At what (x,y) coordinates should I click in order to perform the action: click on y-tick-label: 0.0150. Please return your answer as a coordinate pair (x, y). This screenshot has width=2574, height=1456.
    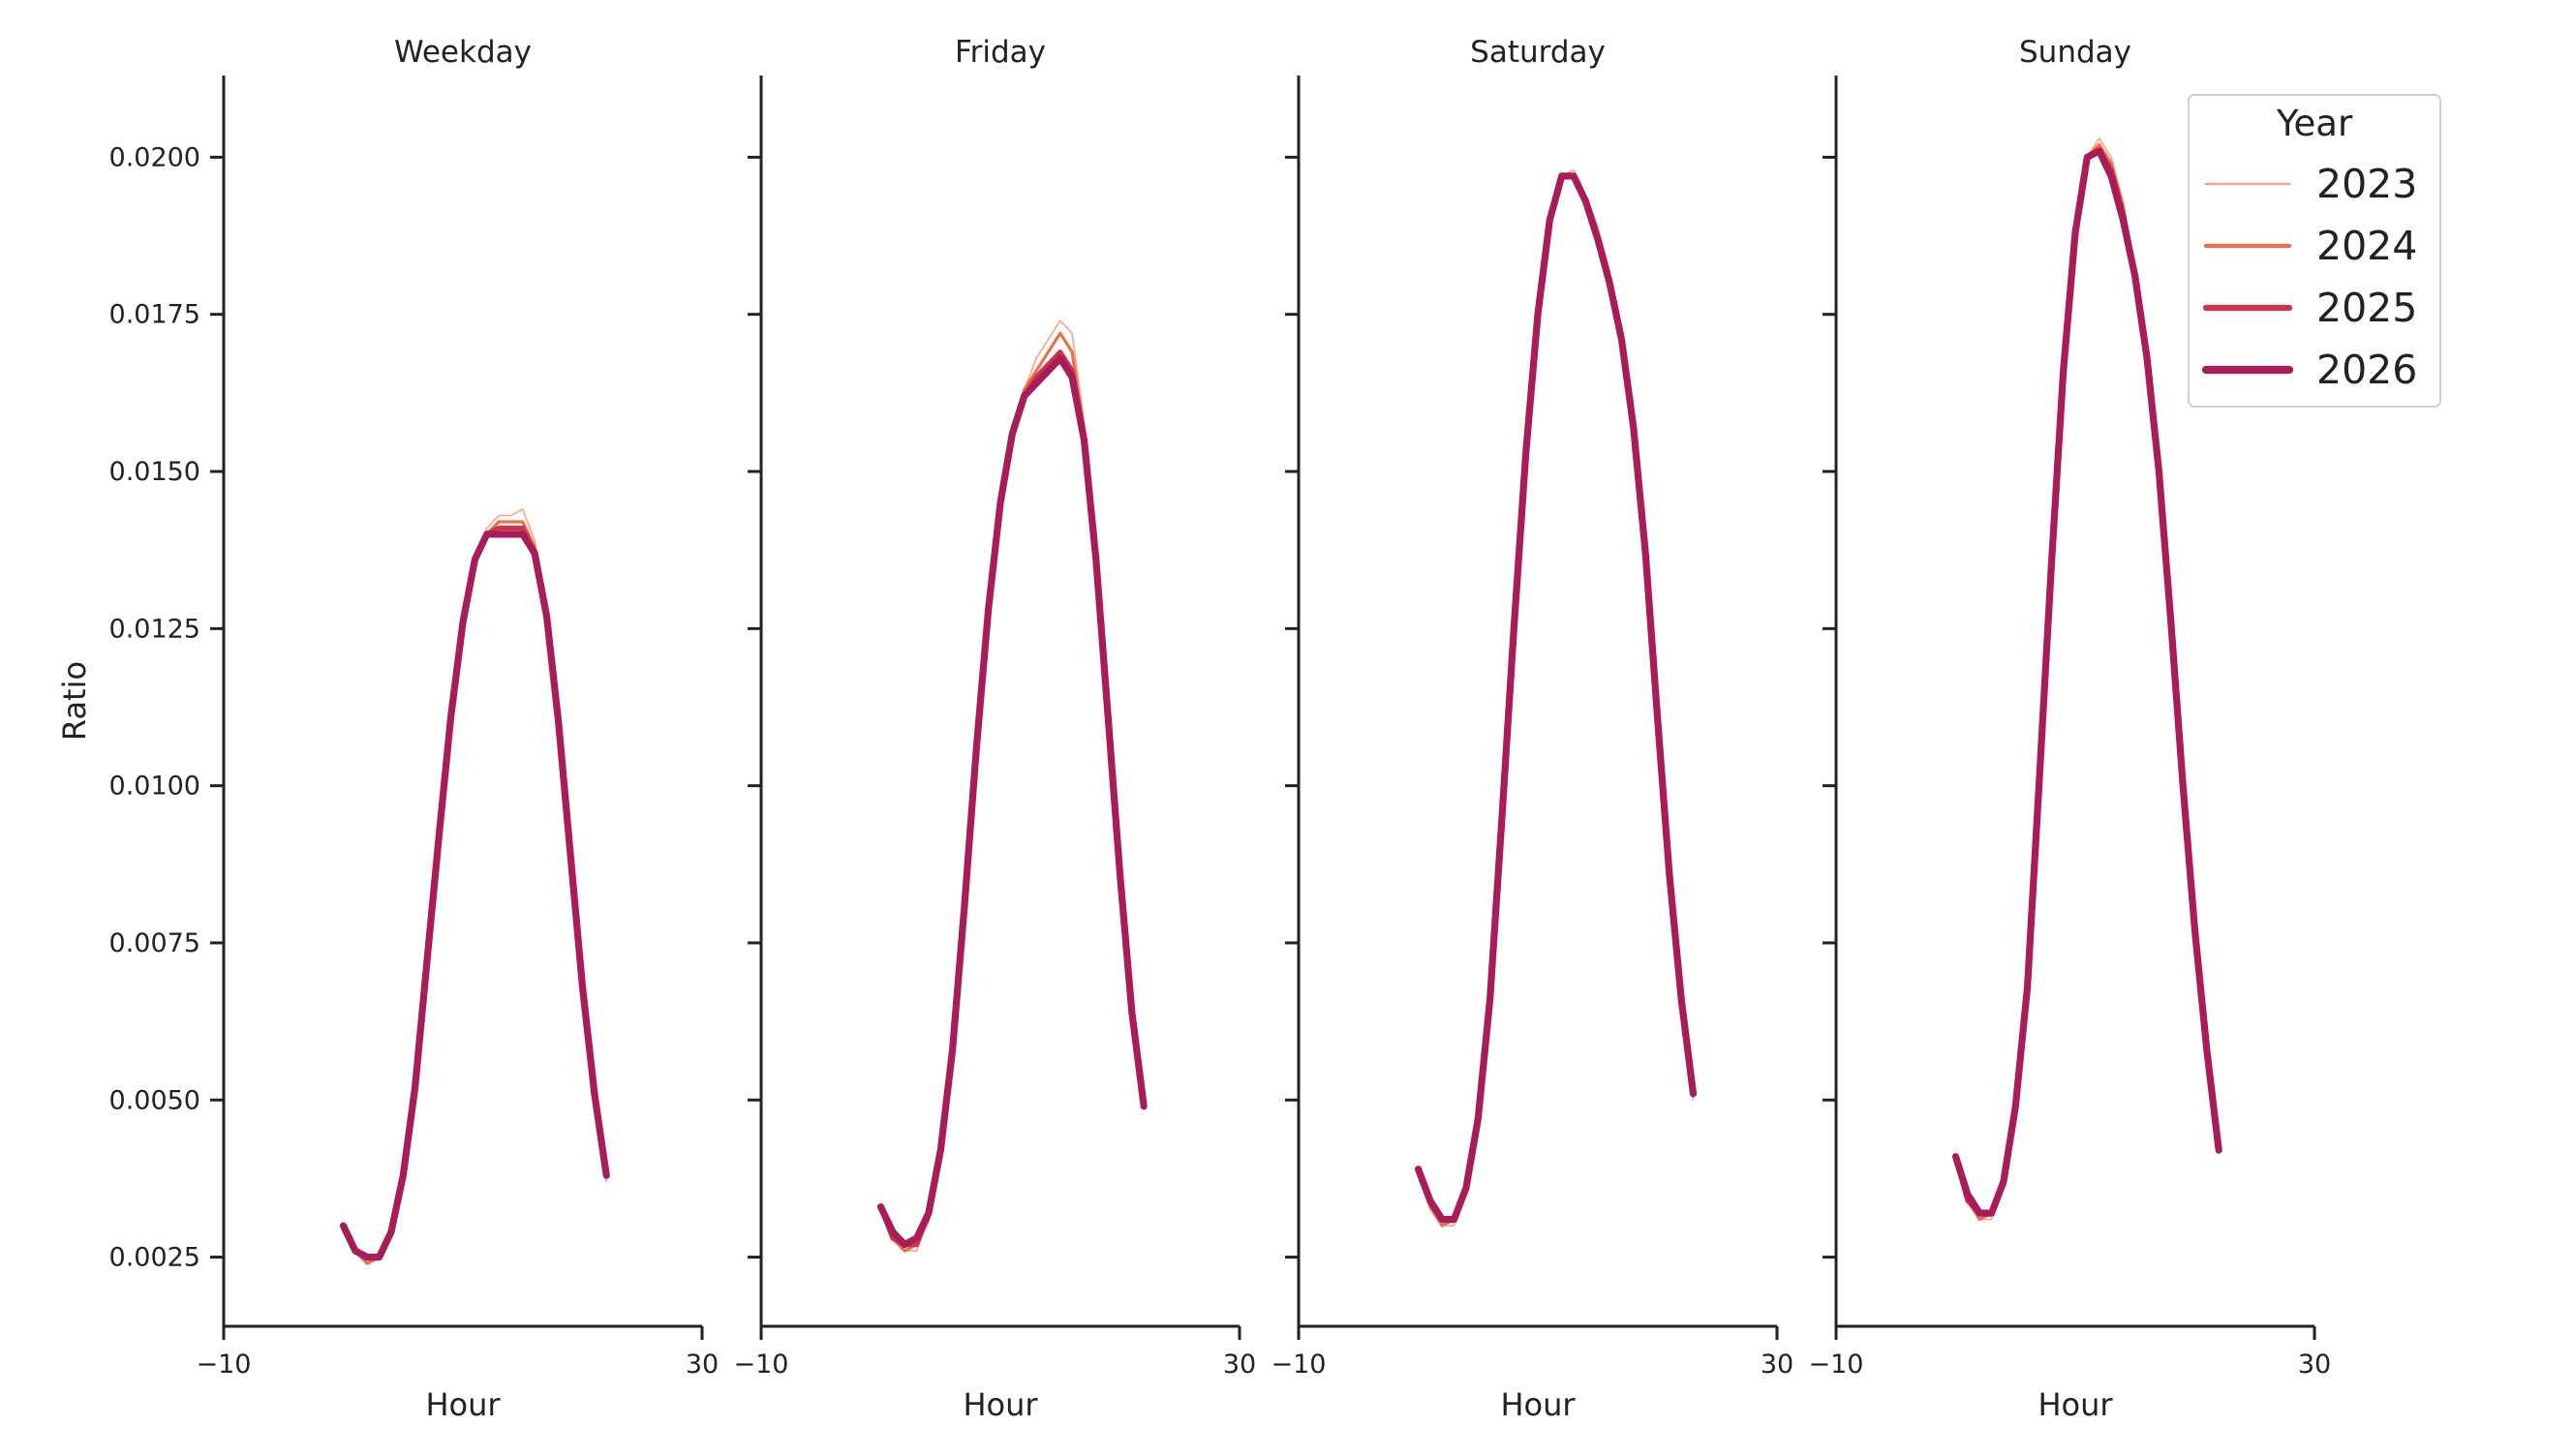
    Looking at the image, I should click on (155, 472).